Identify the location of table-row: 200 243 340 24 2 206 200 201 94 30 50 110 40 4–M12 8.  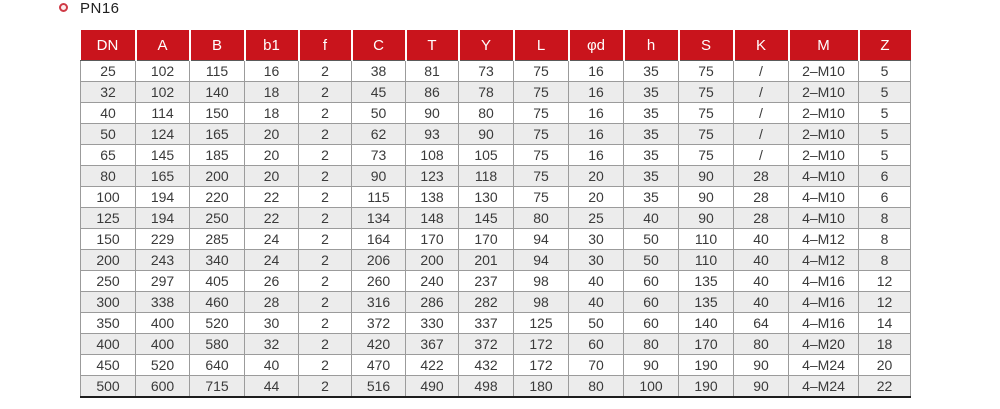
(495, 260).